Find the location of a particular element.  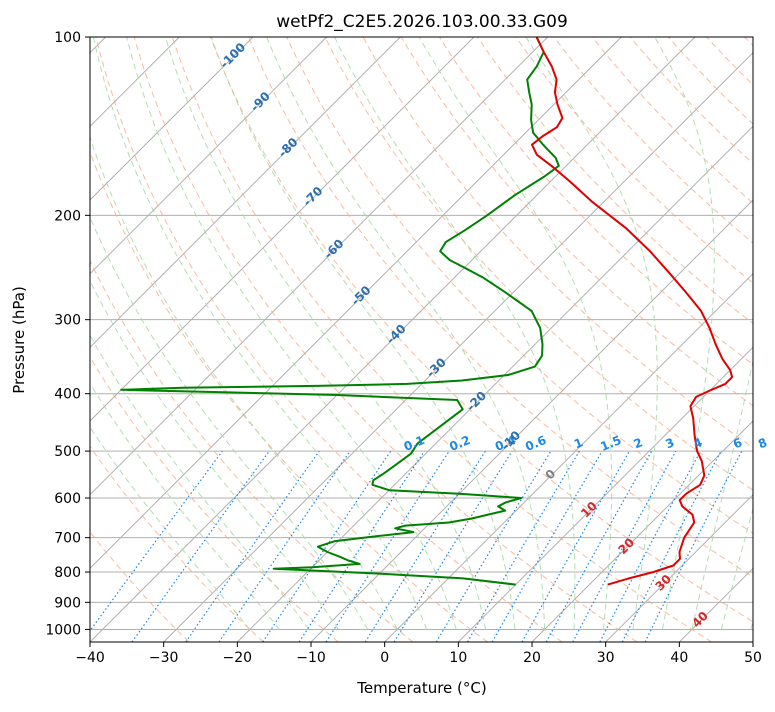

y-tick-label: 600 is located at coordinates (67, 499).